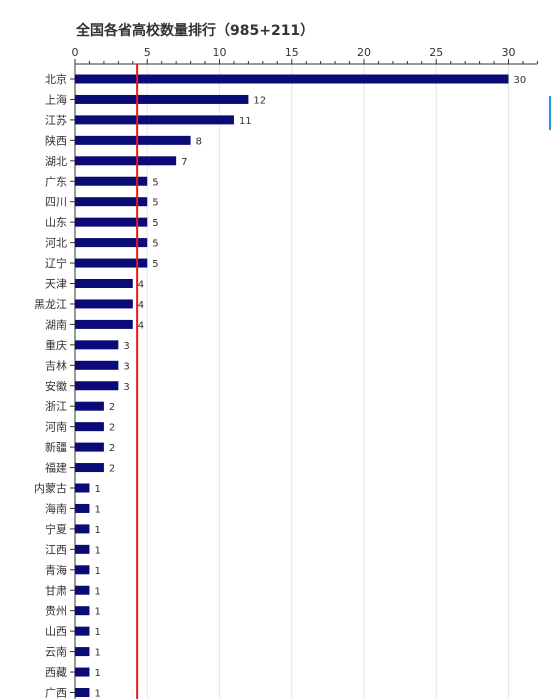  Describe the element at coordinates (97, 571) in the screenshot. I see `value-label-24: 1` at that location.